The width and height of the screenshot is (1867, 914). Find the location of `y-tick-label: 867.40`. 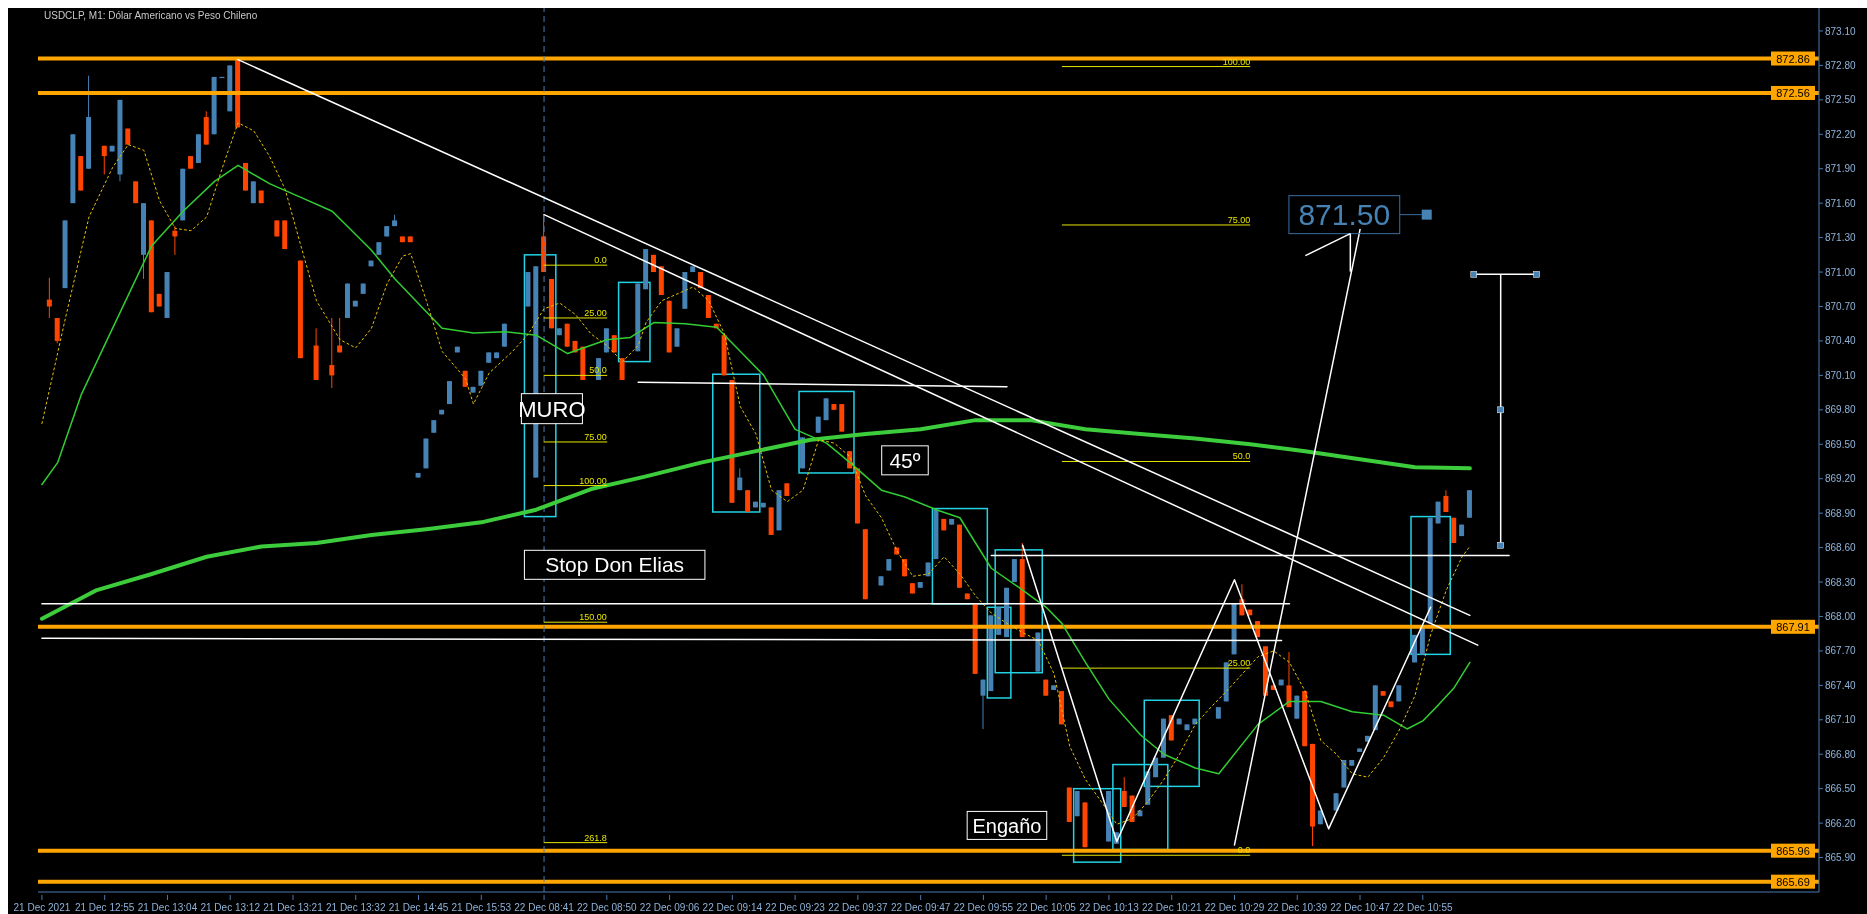

y-tick-label: 867.40 is located at coordinates (1841, 685).